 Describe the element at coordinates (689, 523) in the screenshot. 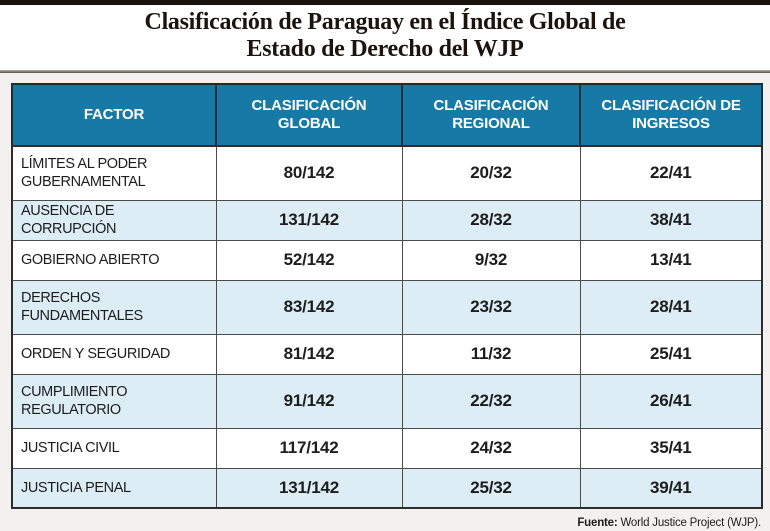

I see `source-text: World Justice Project (WJP).` at that location.